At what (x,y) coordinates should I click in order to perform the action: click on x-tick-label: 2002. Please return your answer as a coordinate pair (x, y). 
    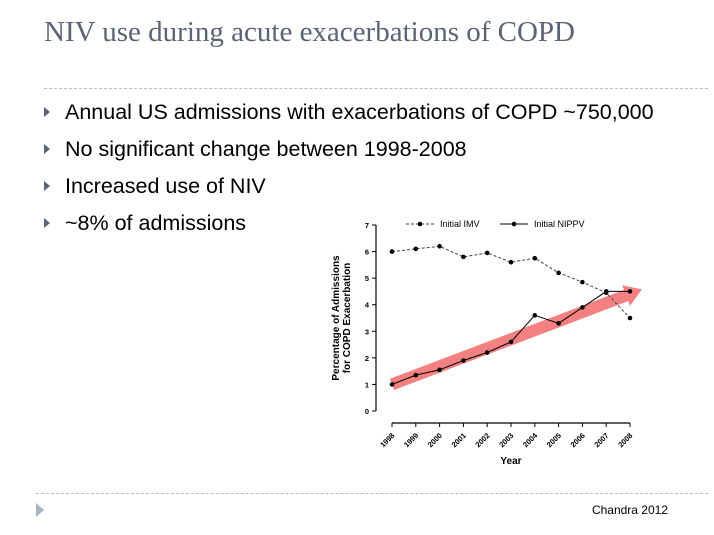
    Looking at the image, I should click on (482, 440).